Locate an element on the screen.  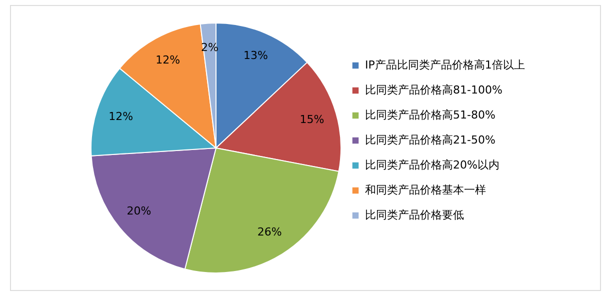
legend-label: 比同类产品价格高81-100% is located at coordinates (433, 90).